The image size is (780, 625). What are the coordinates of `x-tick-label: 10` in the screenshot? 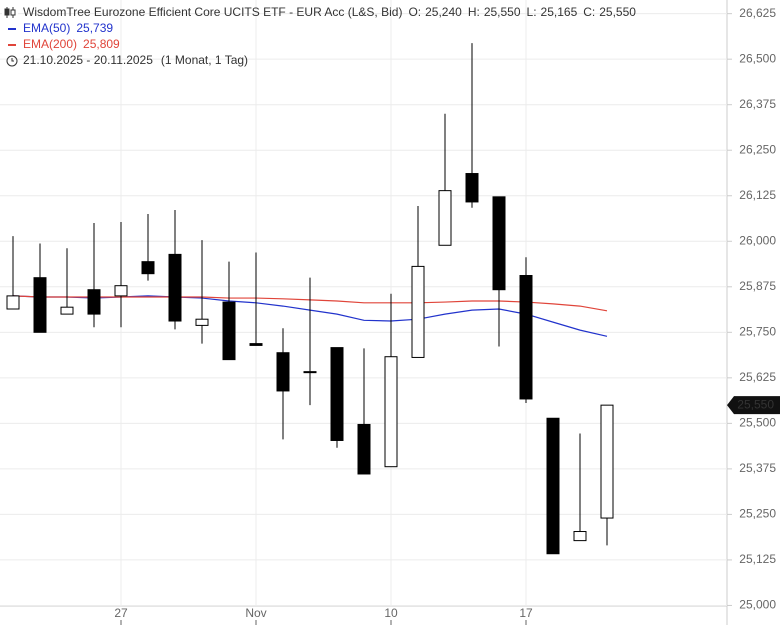 It's located at (391, 613).